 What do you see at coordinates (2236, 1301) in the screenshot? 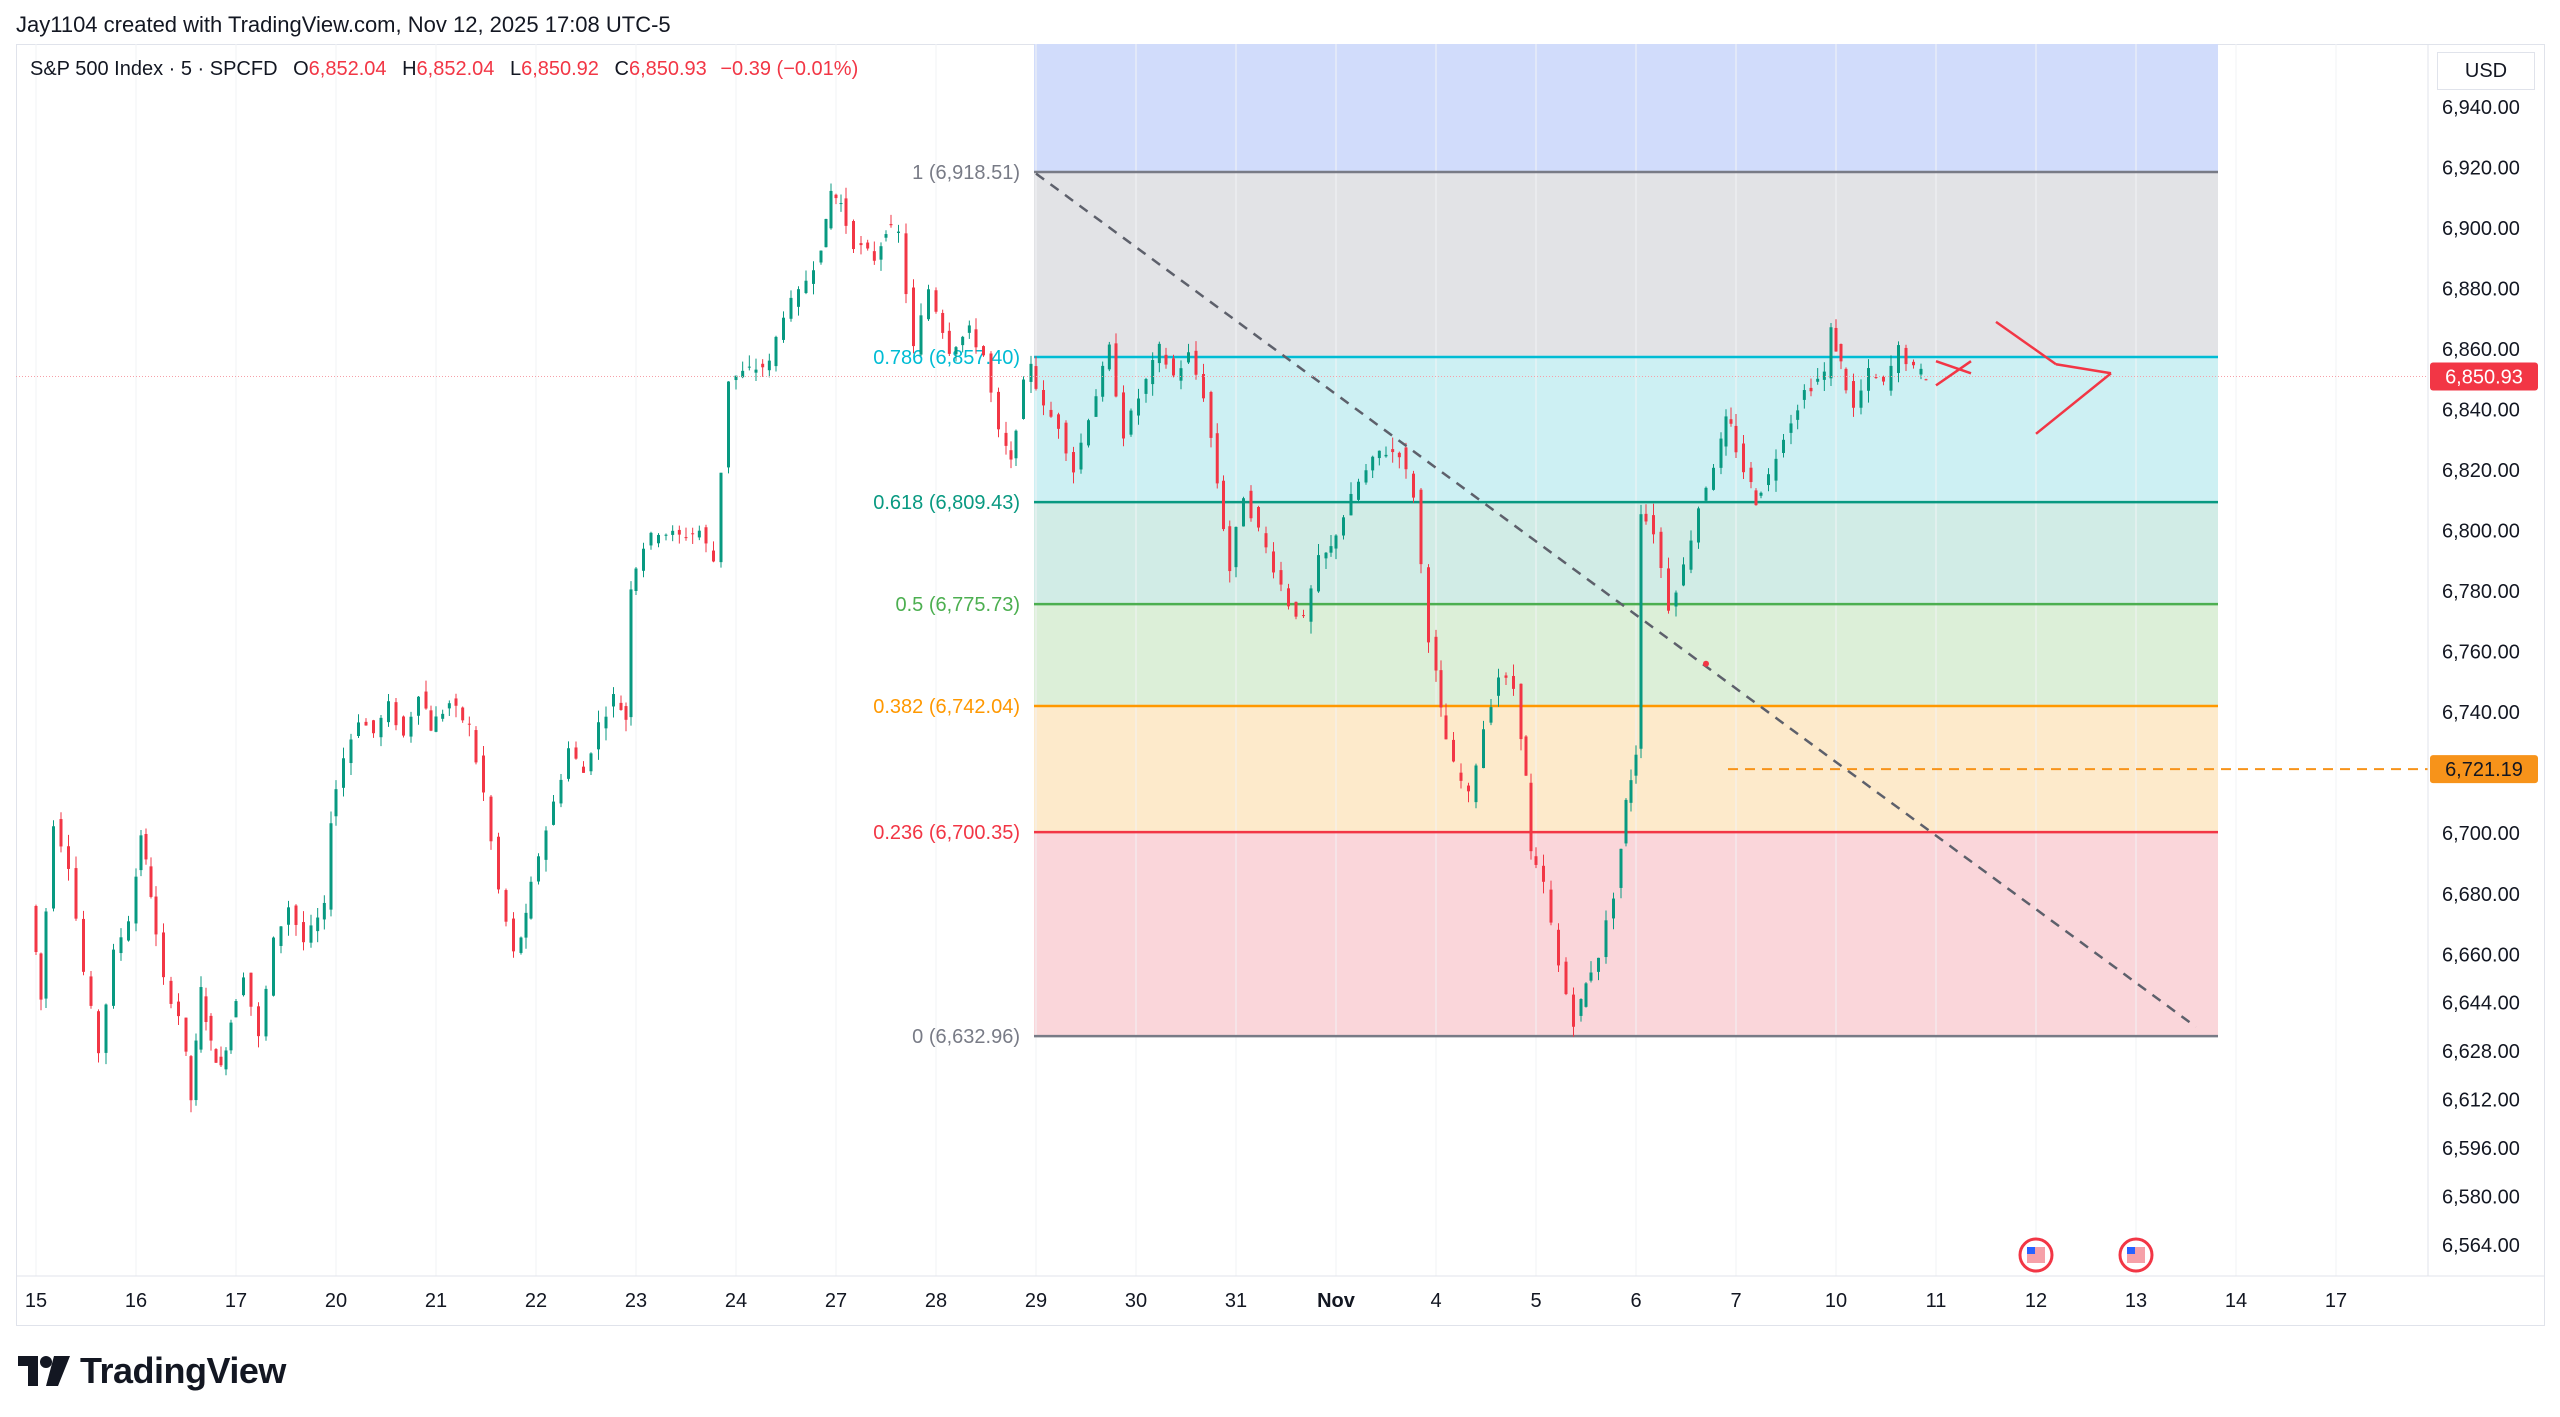
I see `x-tick-label: 14` at bounding box center [2236, 1301].